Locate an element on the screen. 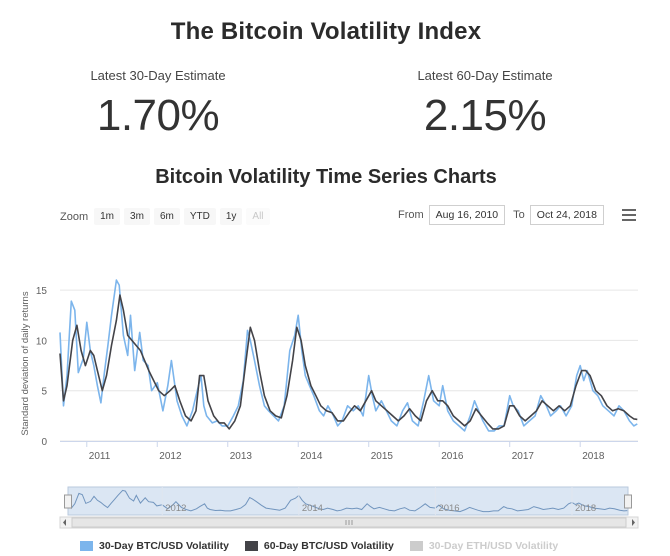  zoom-all-button: All is located at coordinates (258, 216).